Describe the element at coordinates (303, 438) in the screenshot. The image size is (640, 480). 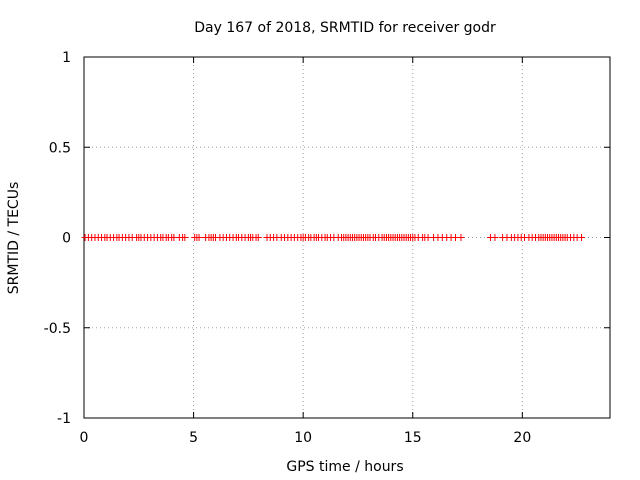
I see `x-tick-label: 10` at that location.